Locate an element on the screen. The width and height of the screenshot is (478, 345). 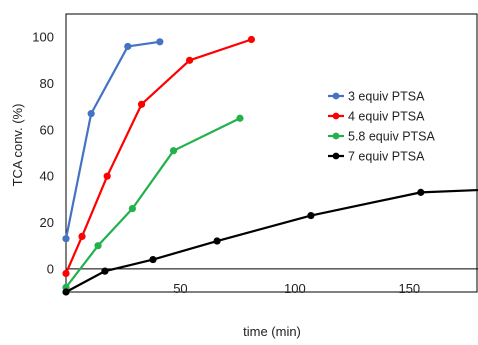
x-tick-label: 150 is located at coordinates (409, 288).